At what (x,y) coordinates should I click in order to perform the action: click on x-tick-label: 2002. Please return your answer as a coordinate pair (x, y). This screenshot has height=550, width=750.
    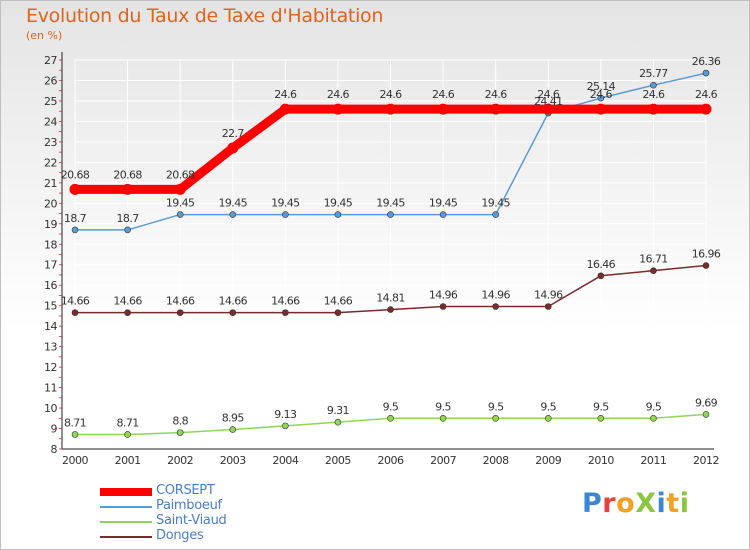
    Looking at the image, I should click on (180, 460).